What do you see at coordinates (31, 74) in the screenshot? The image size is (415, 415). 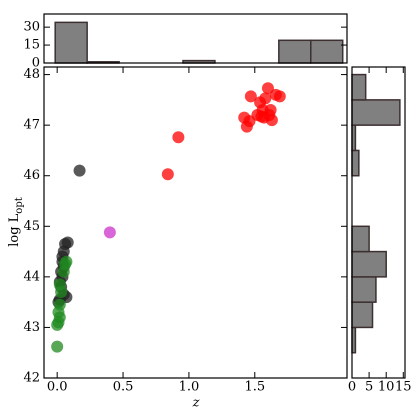 I see `y-tick-label: 48` at bounding box center [31, 74].